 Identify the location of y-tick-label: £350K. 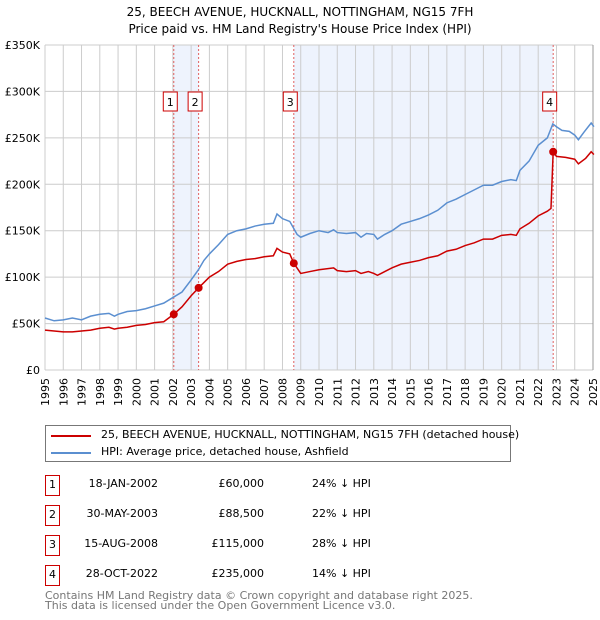
(23, 45).